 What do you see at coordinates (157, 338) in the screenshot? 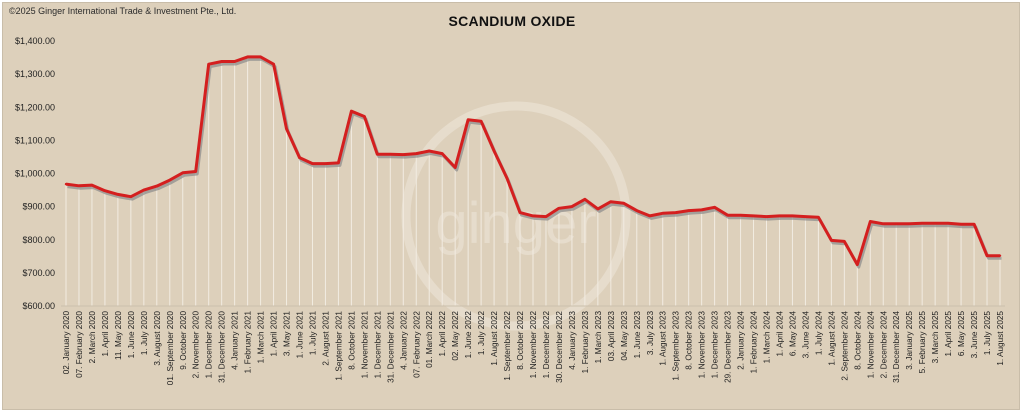
I see `x-tick-label: 3. August 2020` at bounding box center [157, 338].